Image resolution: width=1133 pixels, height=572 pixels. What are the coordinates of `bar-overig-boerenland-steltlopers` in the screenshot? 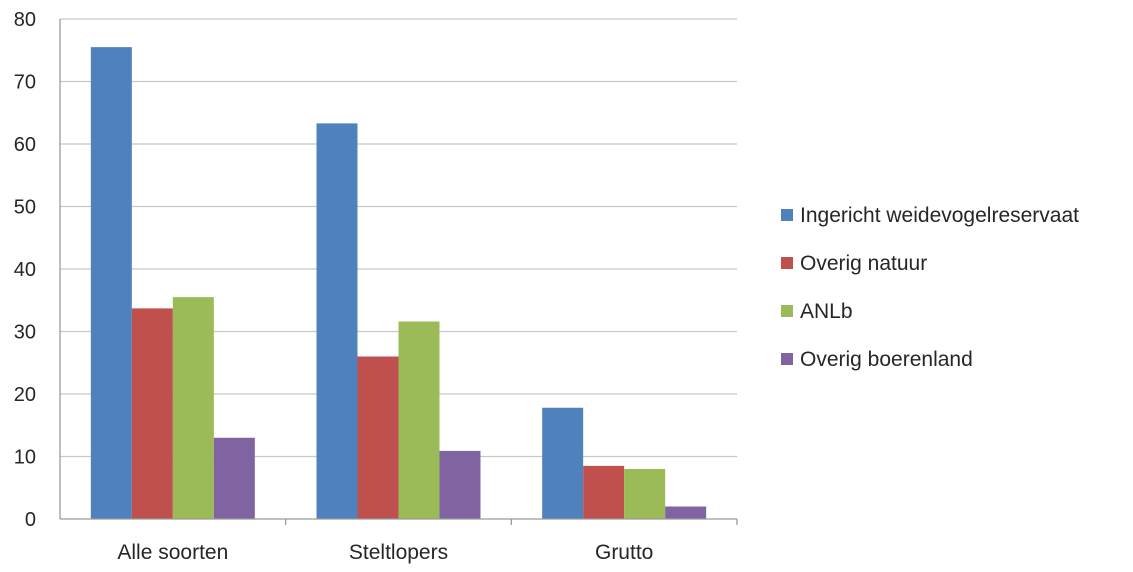 It's located at (460, 484).